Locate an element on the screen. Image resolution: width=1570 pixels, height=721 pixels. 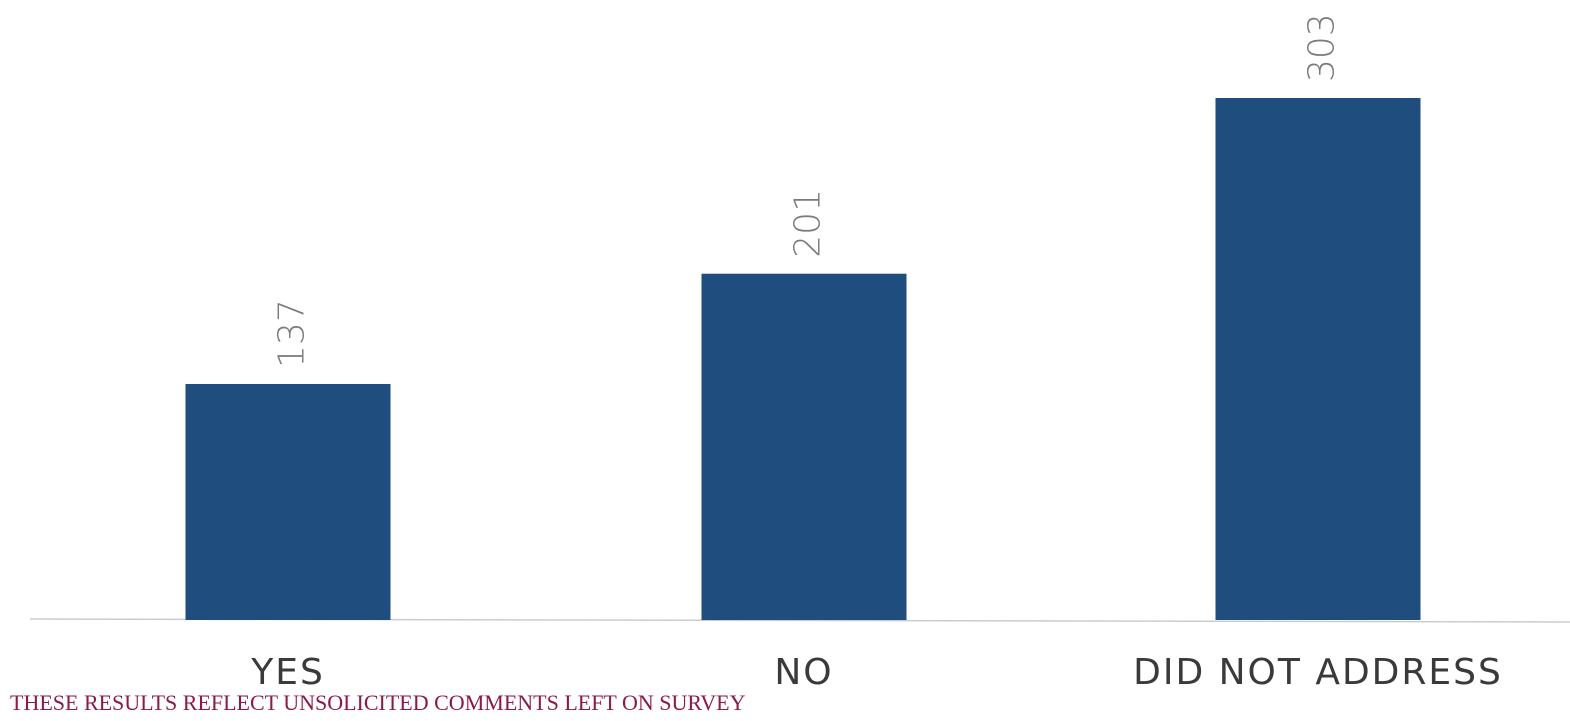
value-label-no: 201 is located at coordinates (808, 223).